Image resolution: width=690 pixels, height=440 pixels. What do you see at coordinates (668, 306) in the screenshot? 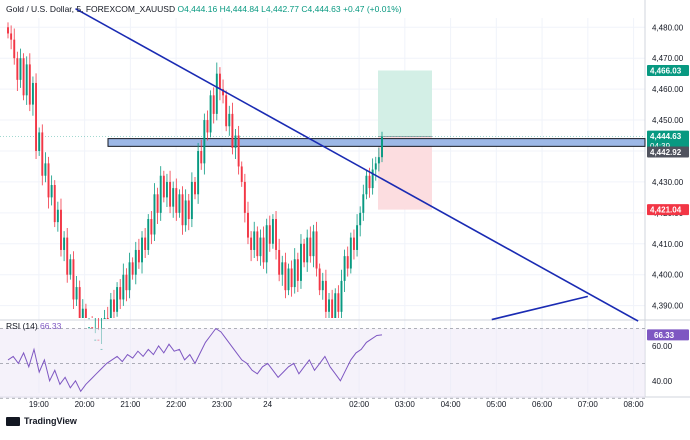
I see `price-tick-label: 4,390.00` at bounding box center [668, 306].